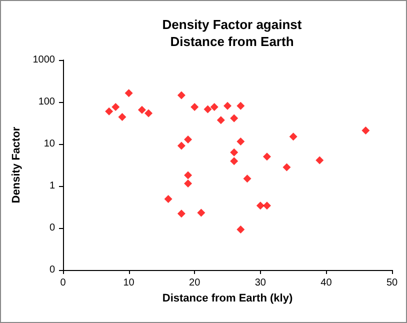  I want to click on y-tick-label: 10, so click(50, 144).